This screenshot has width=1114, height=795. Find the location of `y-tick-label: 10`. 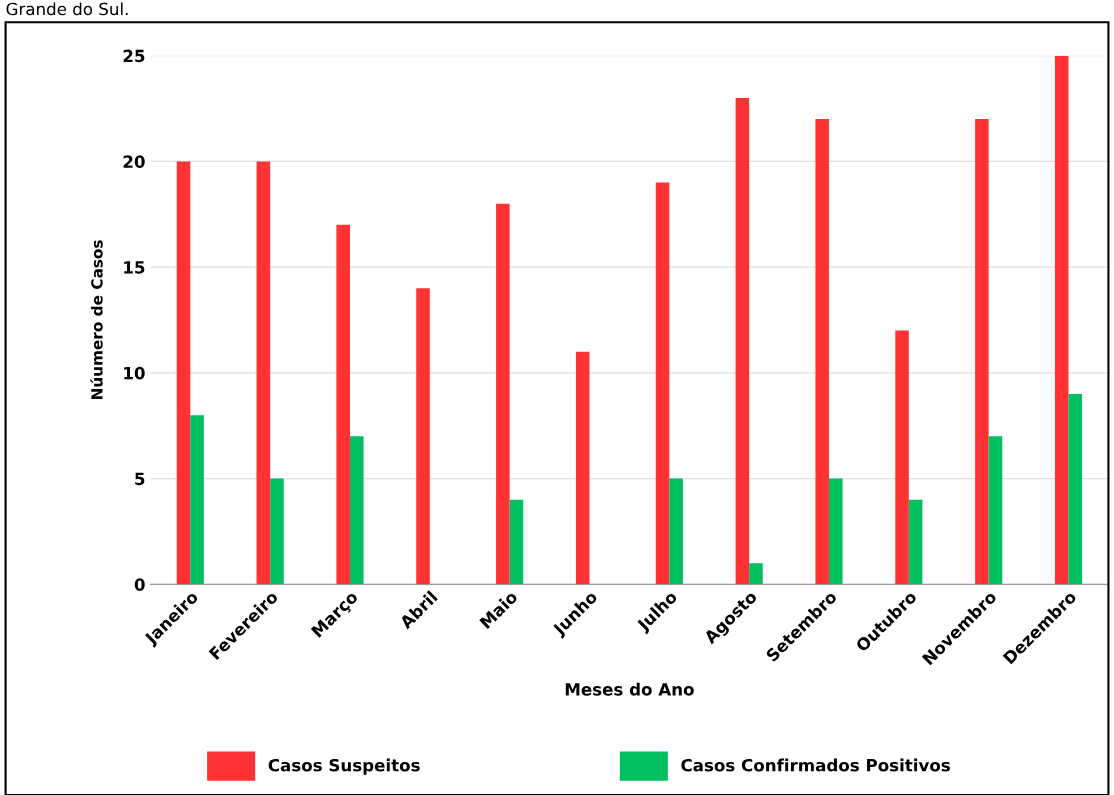

y-tick-label: 10 is located at coordinates (134, 373).